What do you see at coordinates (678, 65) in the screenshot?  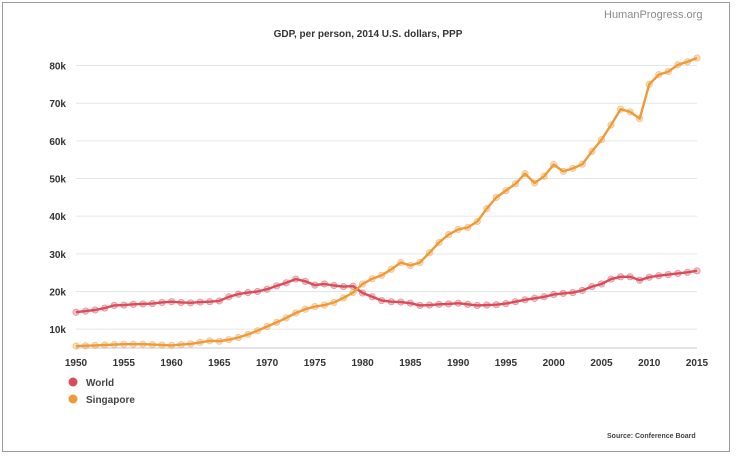 I see `point-singapore-2013` at bounding box center [678, 65].